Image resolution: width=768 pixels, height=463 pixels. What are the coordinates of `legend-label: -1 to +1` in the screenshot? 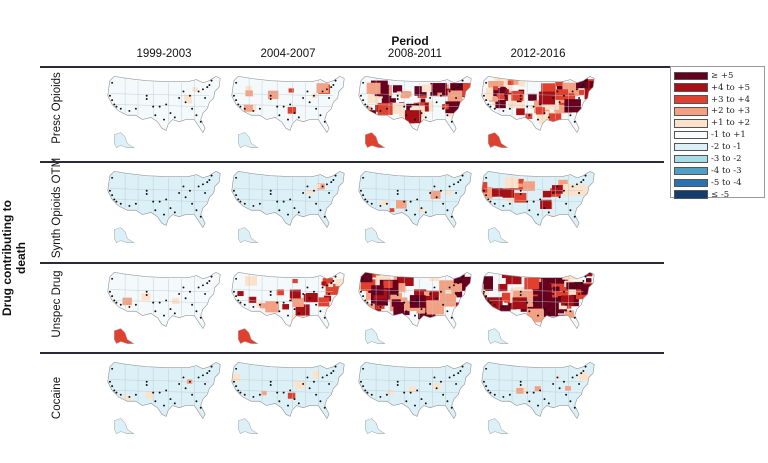 It's located at (728, 135).